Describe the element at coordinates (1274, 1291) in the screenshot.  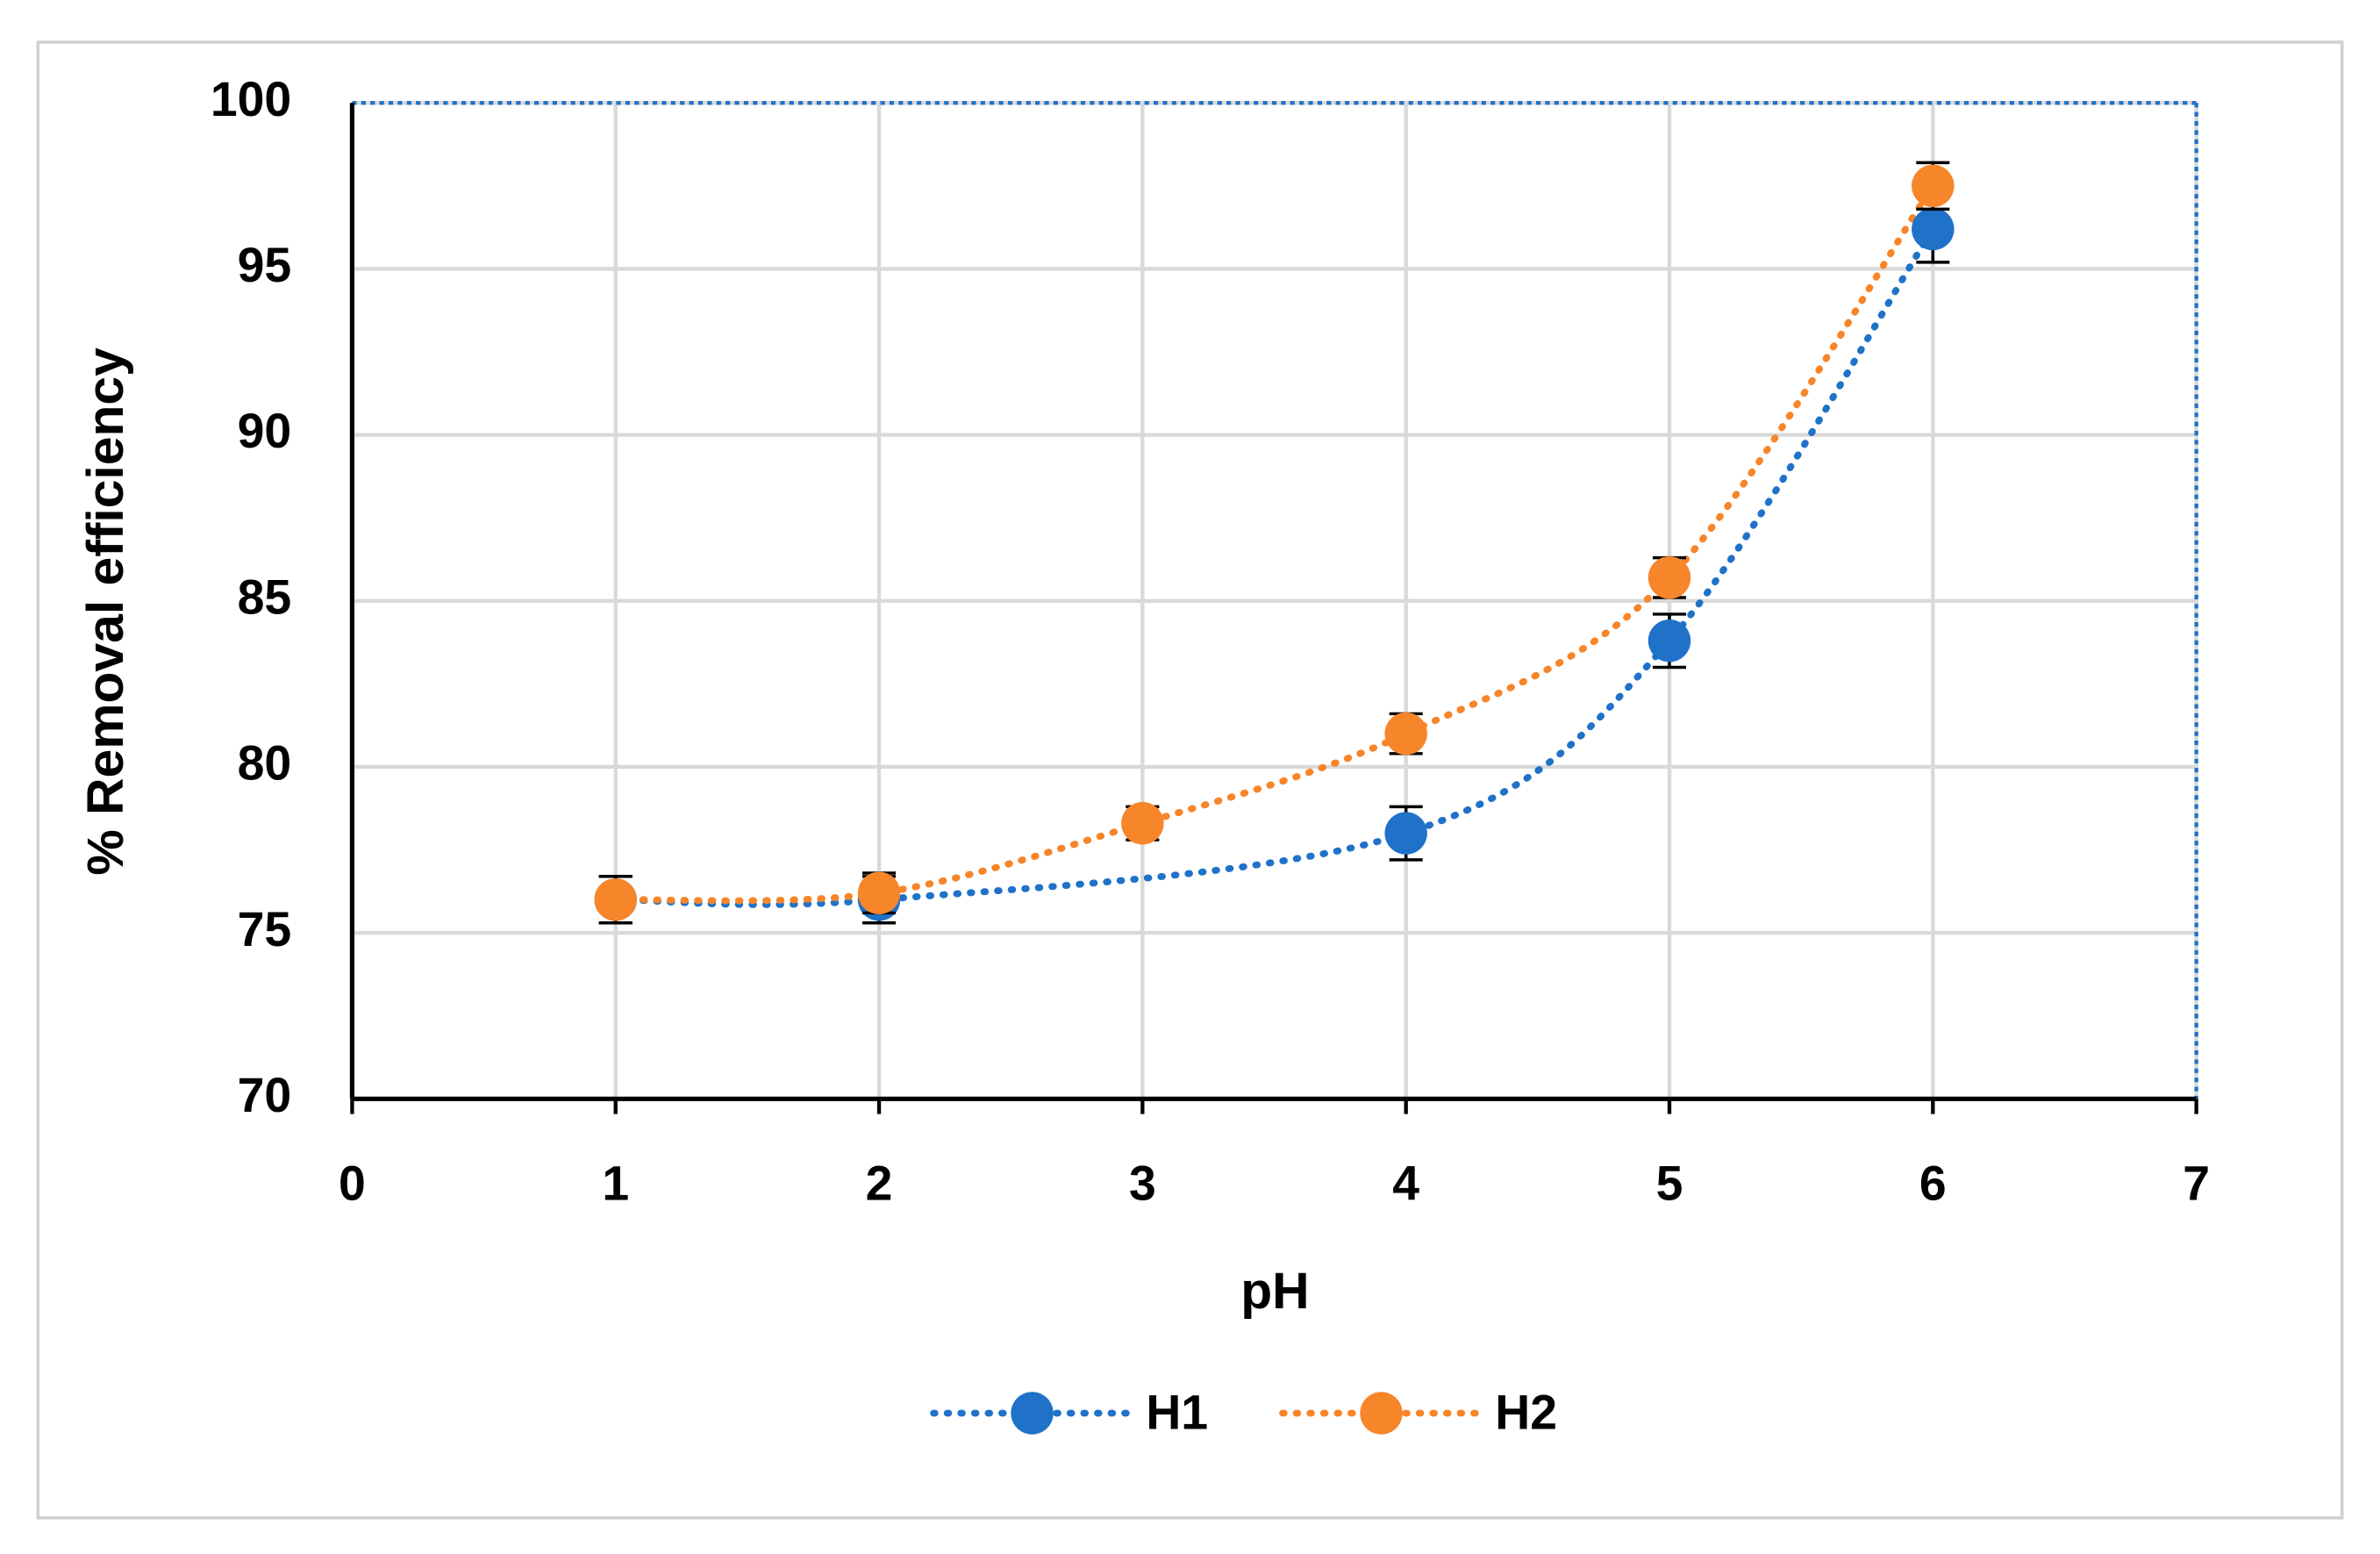
I see `x-axis-title: pH` at that location.